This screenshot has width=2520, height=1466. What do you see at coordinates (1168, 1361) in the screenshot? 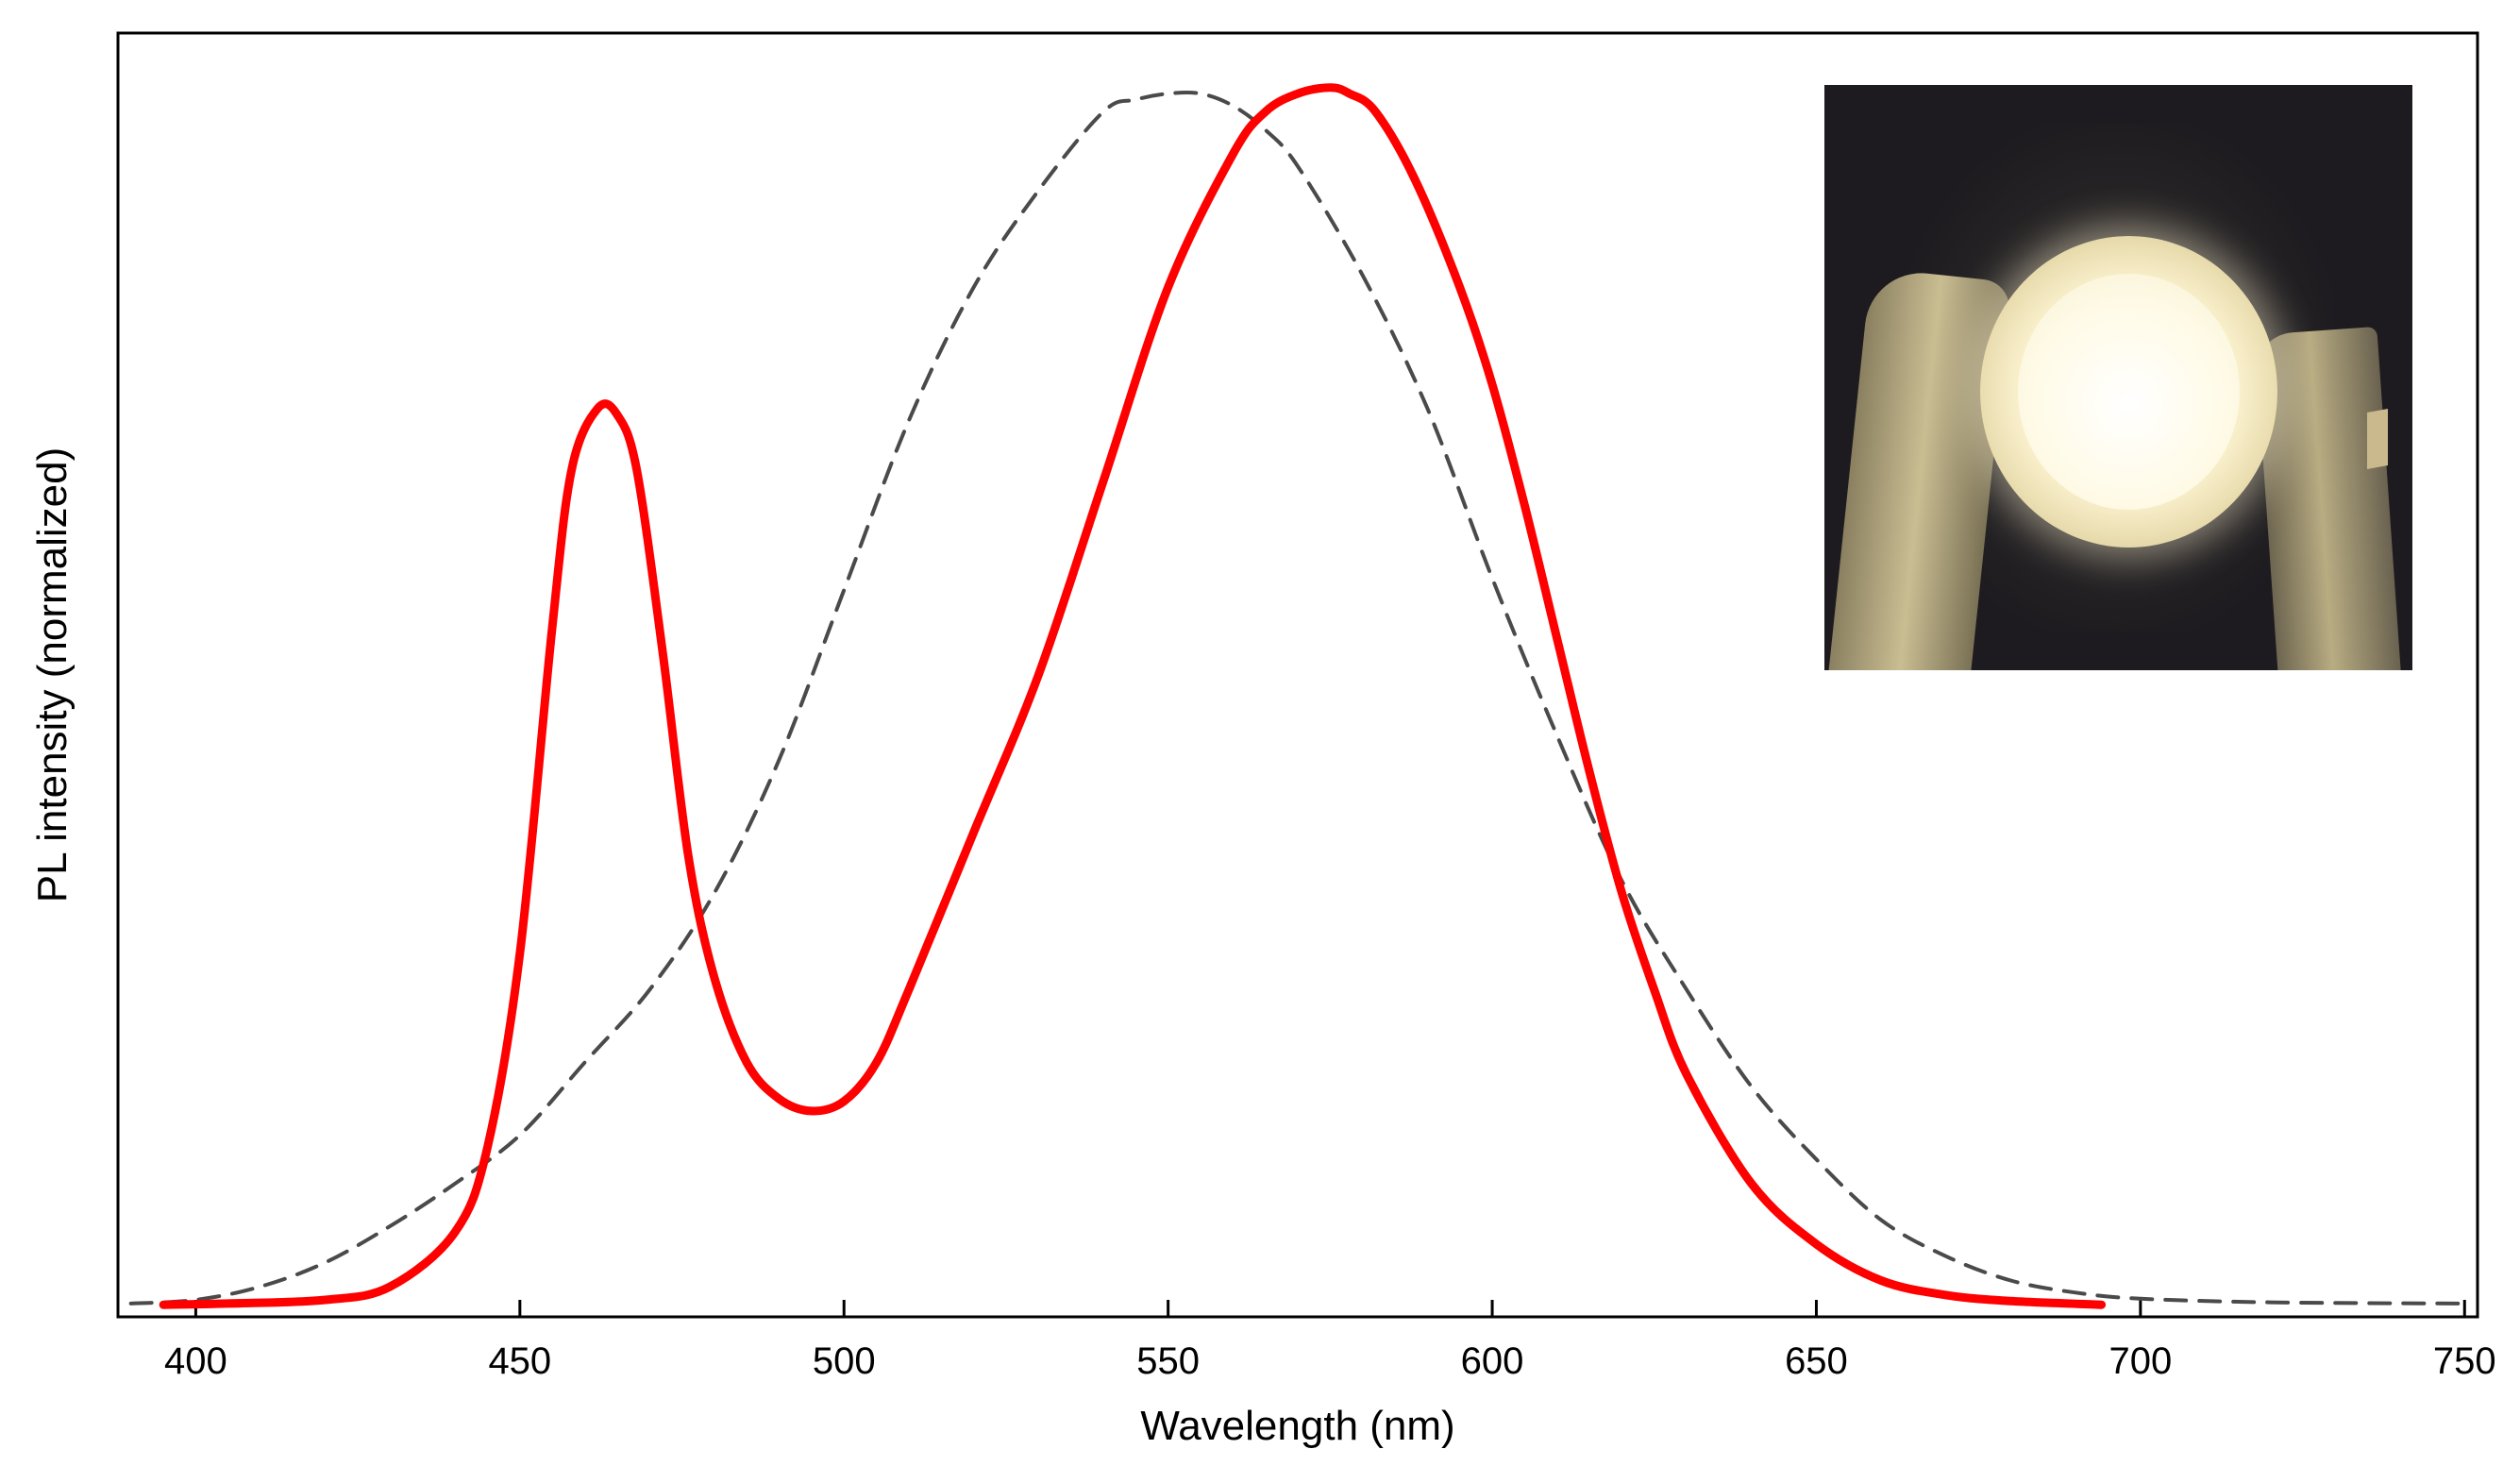
I see `x-tick-label: 550` at bounding box center [1168, 1361].